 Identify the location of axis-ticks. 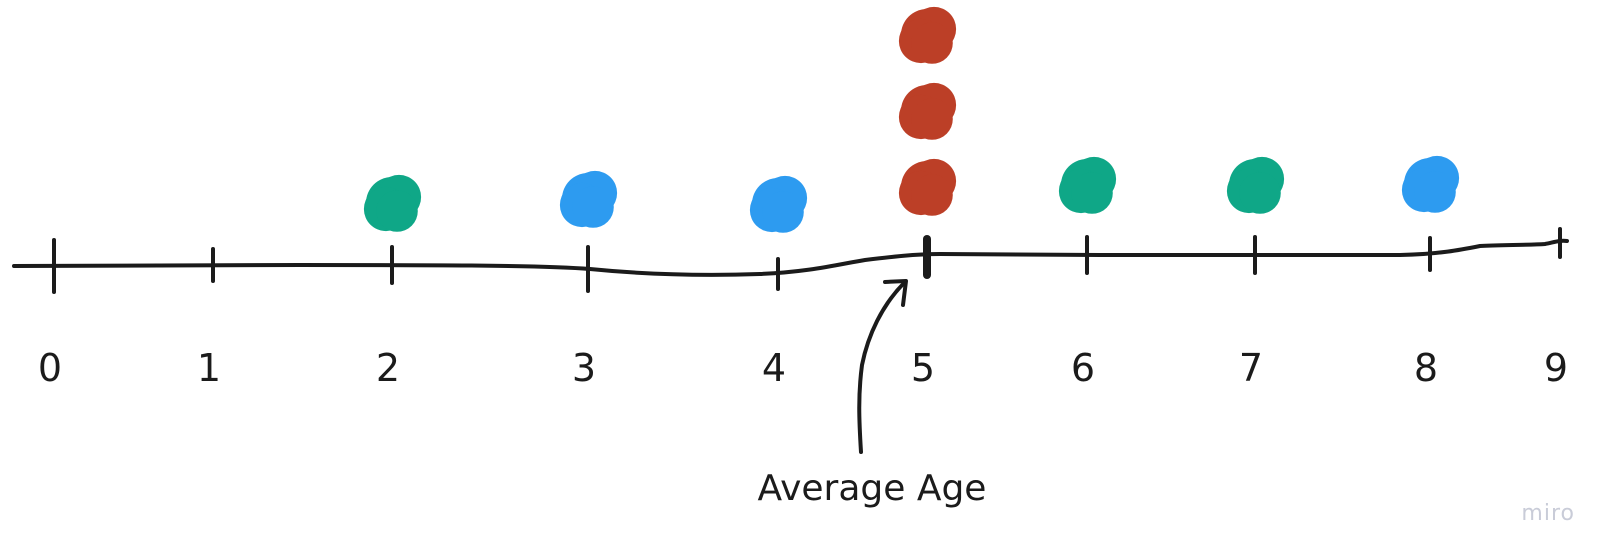
(807, 260).